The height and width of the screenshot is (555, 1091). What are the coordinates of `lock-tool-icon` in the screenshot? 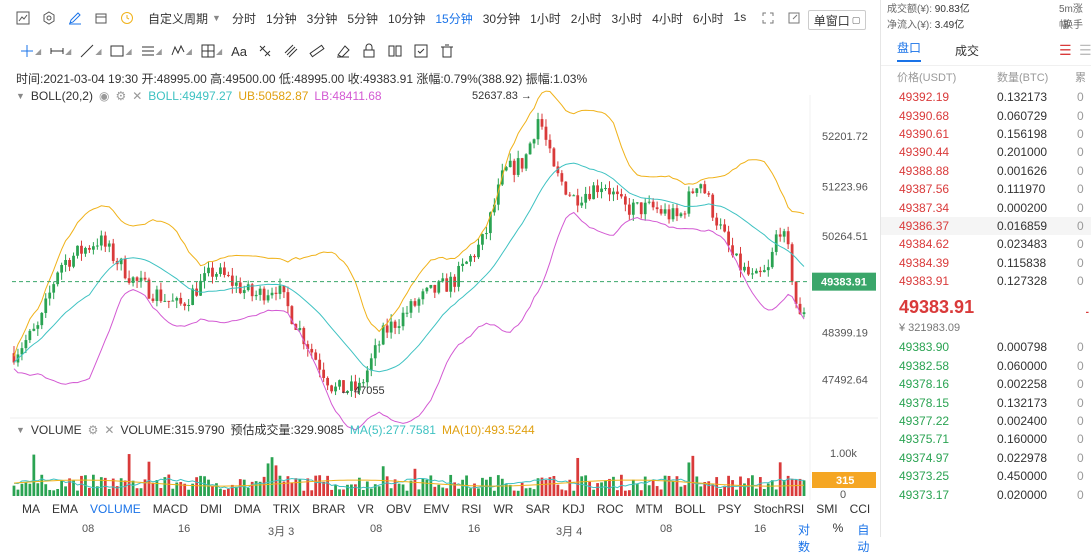 It's located at (369, 51).